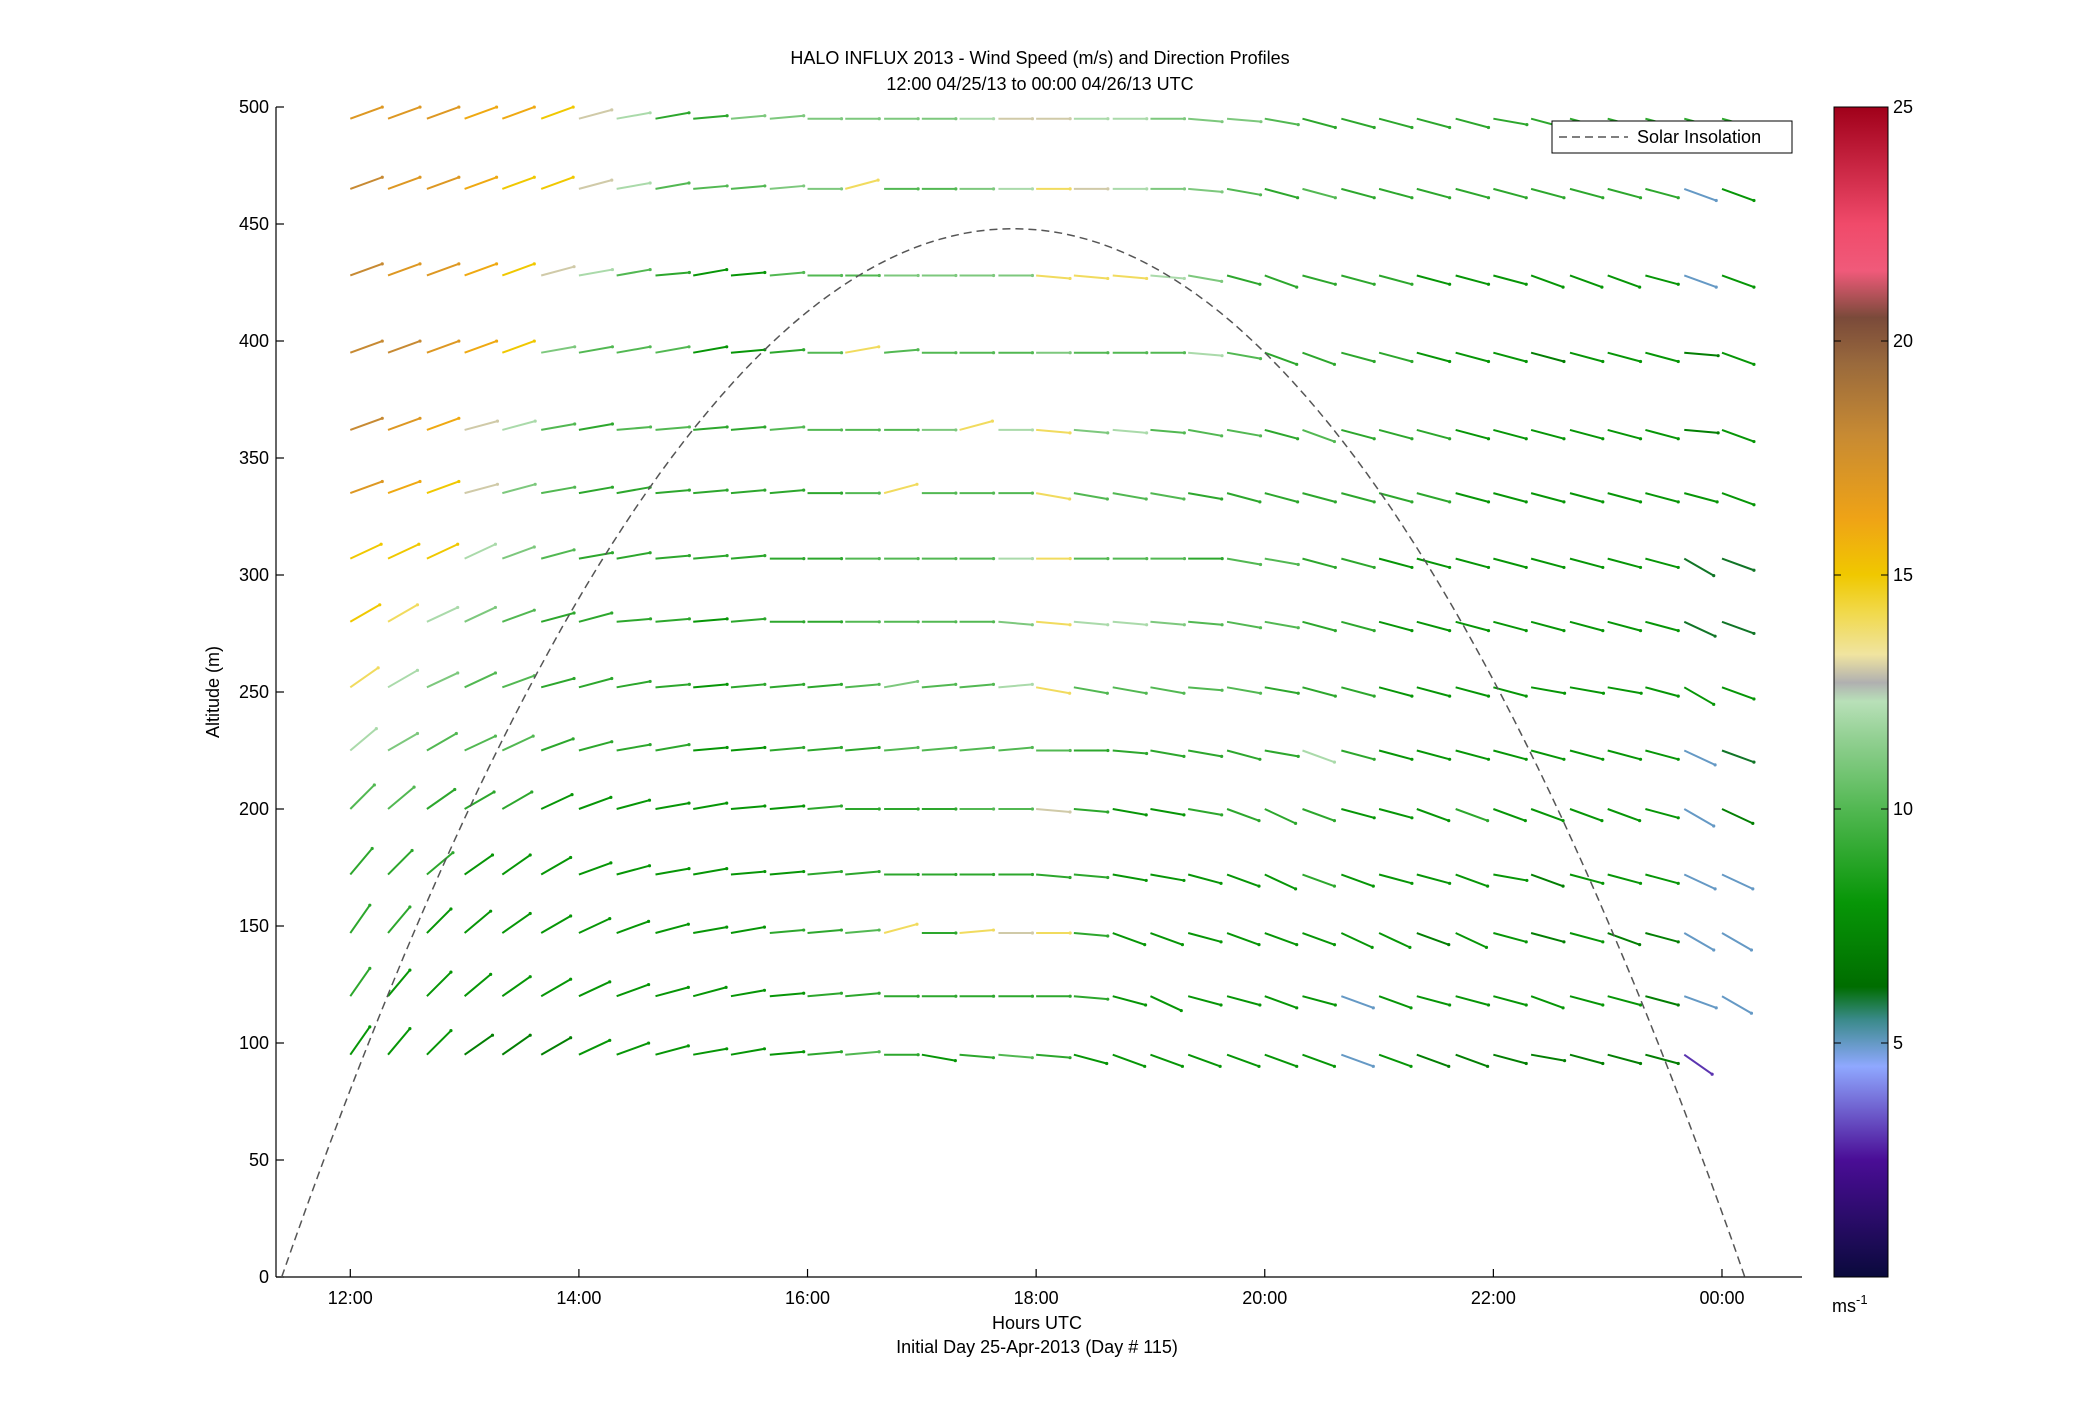 Image resolution: width=2098 pixels, height=1425 pixels. What do you see at coordinates (1903, 809) in the screenshot?
I see `colorbar-tick-label: 10` at bounding box center [1903, 809].